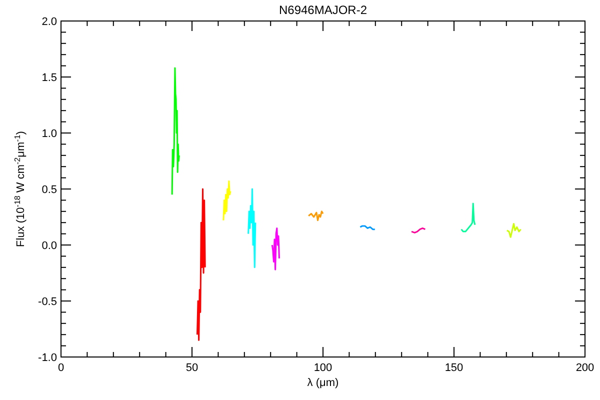 This screenshot has height=400, width=600. Describe the element at coordinates (47, 302) in the screenshot. I see `y-tick-label: -0.5` at that location.